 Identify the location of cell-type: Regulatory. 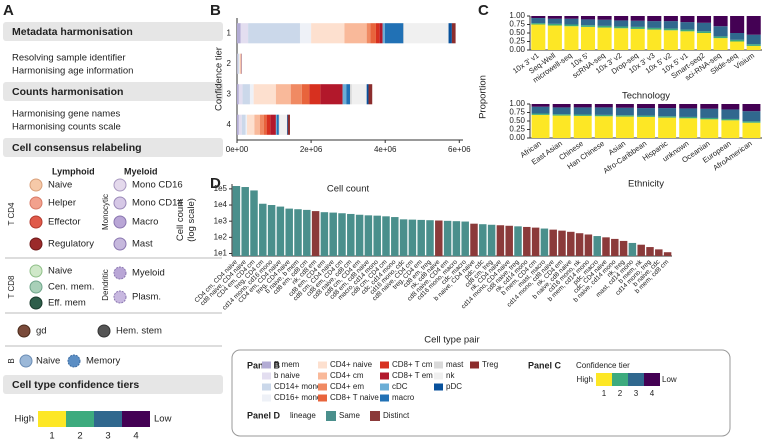
(71, 244).